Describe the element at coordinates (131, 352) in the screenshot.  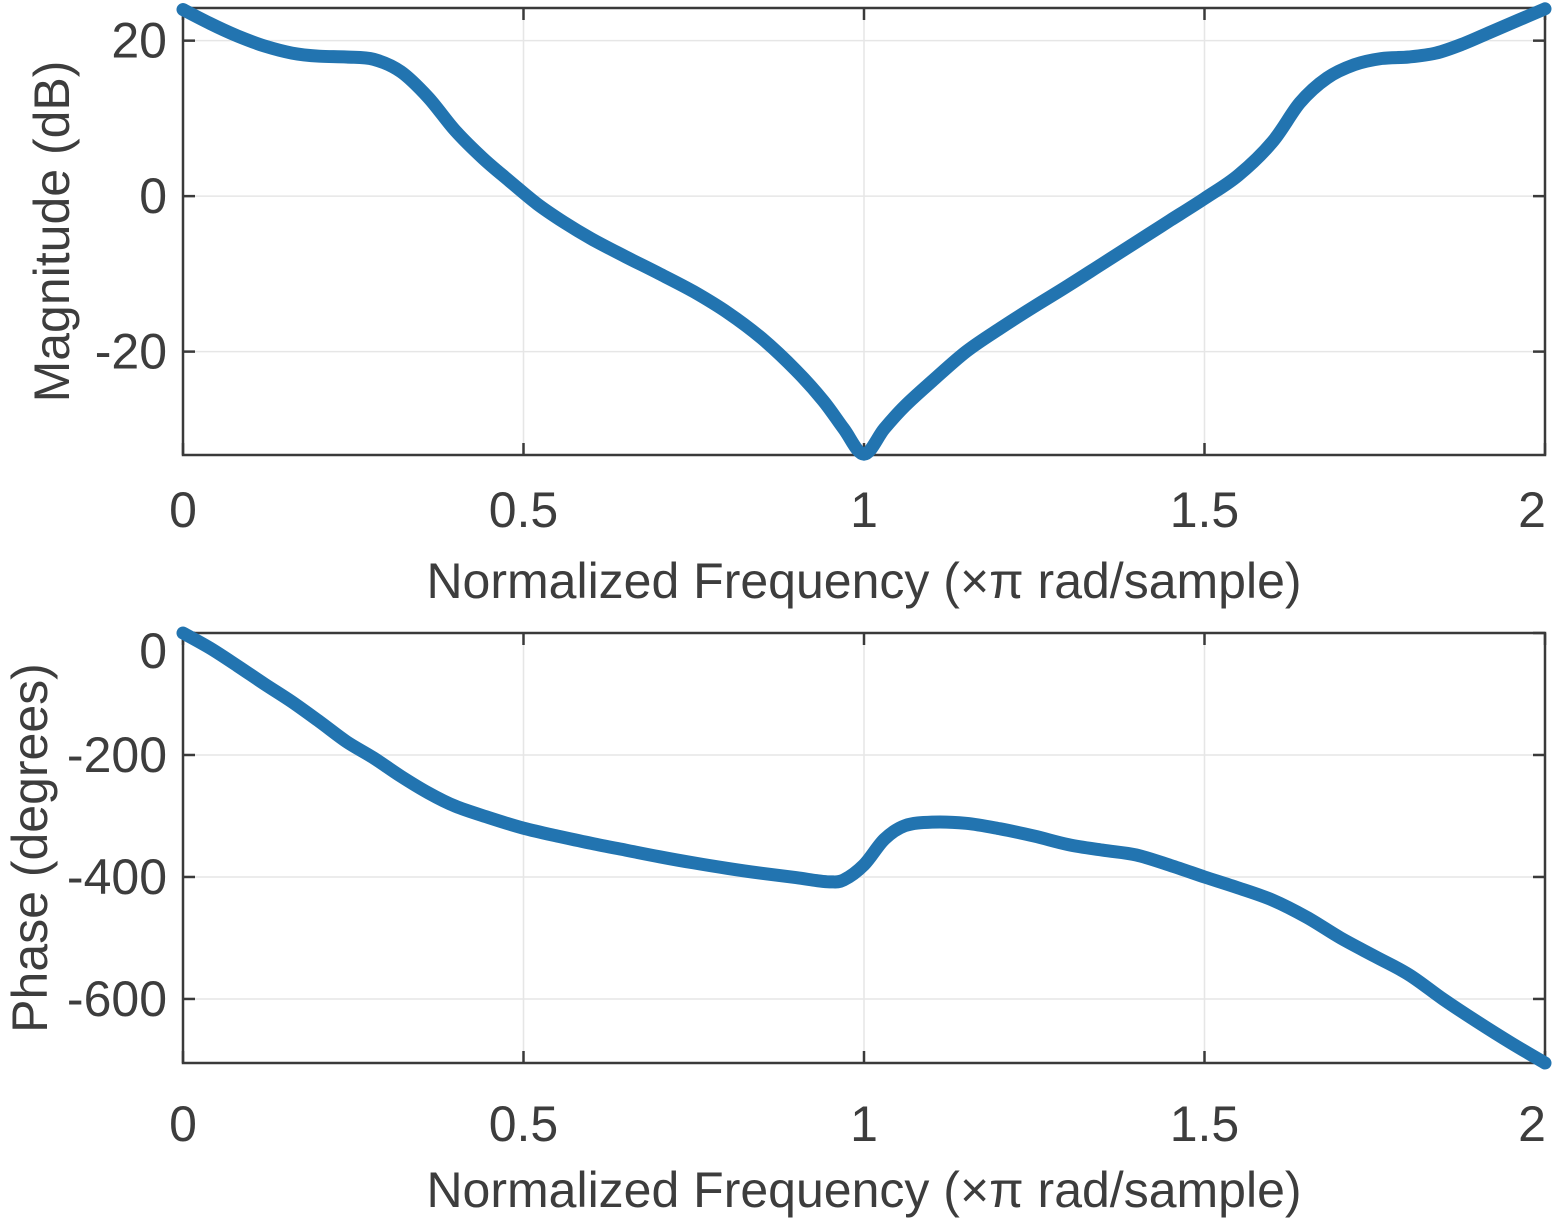
I see `y-tick-label: -20` at that location.